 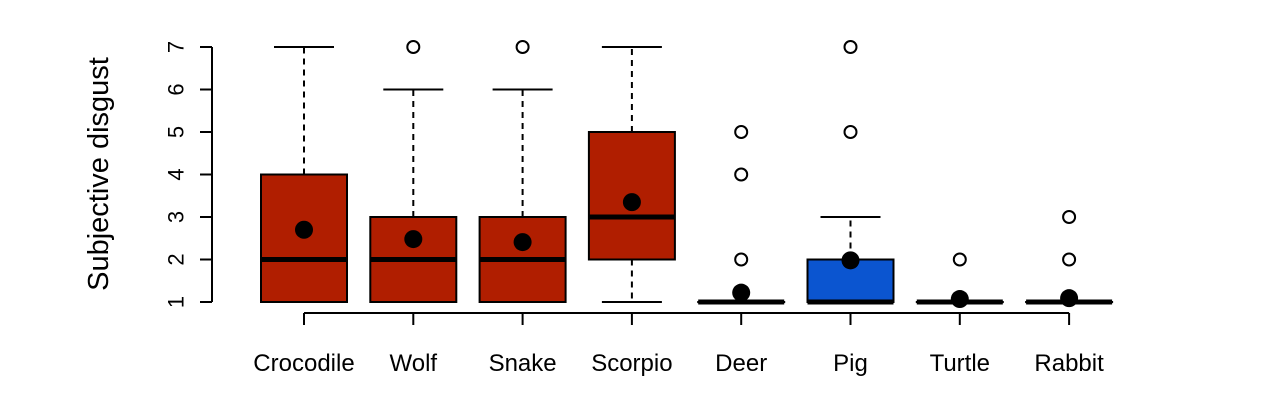 I want to click on y-tick-label: 1, so click(x=176, y=302).